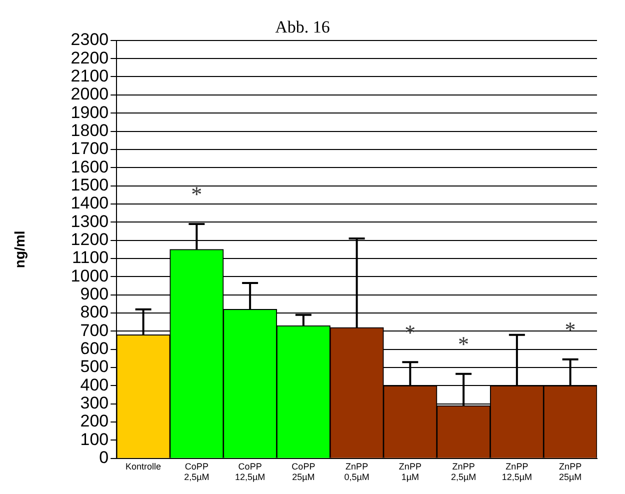 This screenshot has height=494, width=625. Describe the element at coordinates (89, 40) in the screenshot. I see `y-tick-label: 2300` at that location.